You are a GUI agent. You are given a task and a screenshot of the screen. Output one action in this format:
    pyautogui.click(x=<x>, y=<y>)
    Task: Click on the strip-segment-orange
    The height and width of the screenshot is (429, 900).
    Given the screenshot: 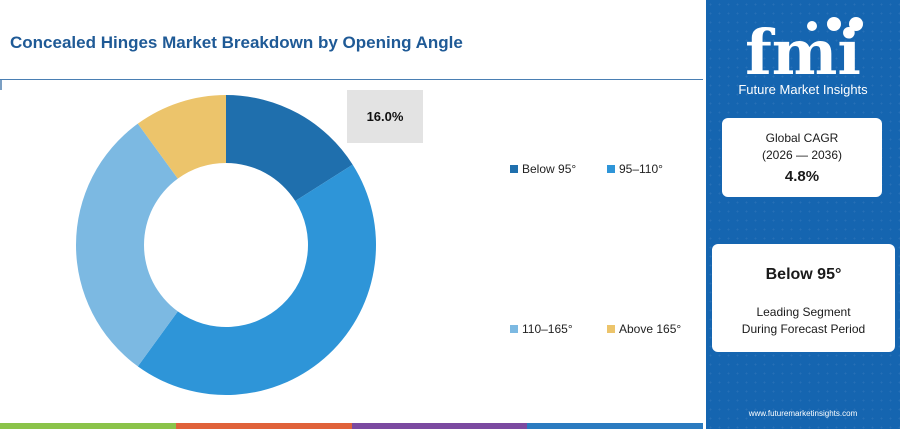 What is the action you would take?
    pyautogui.click(x=263, y=426)
    